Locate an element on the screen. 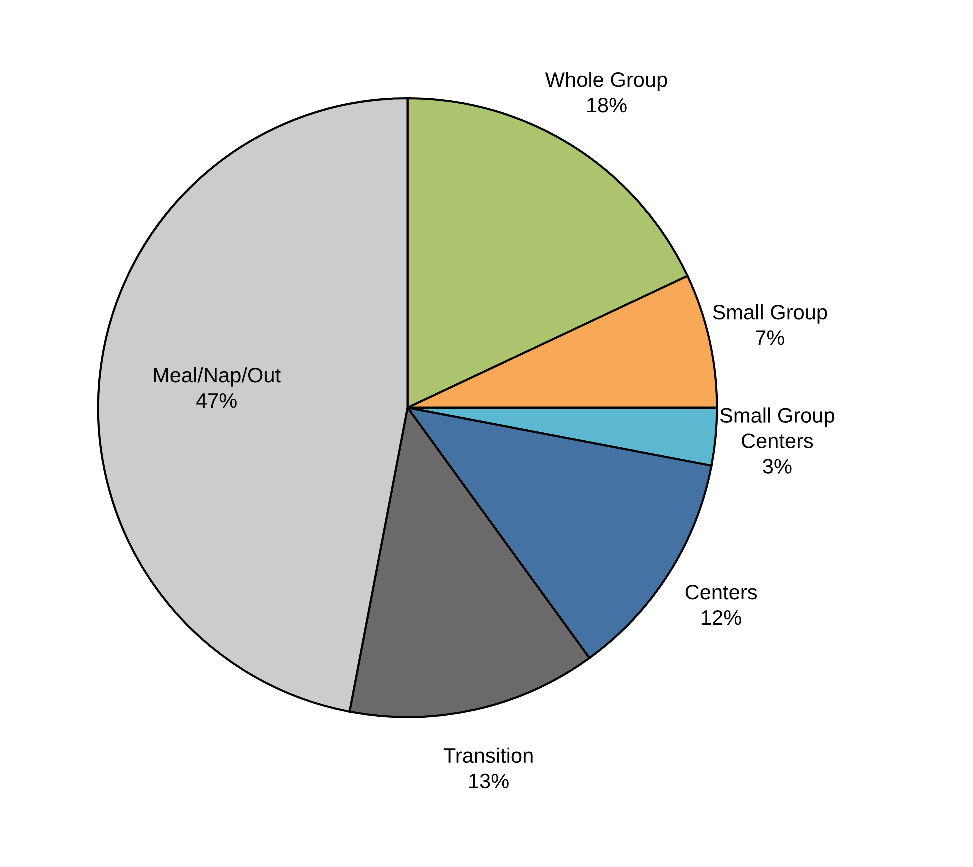 The image size is (973, 867). data-label: 47% is located at coordinates (216, 401).